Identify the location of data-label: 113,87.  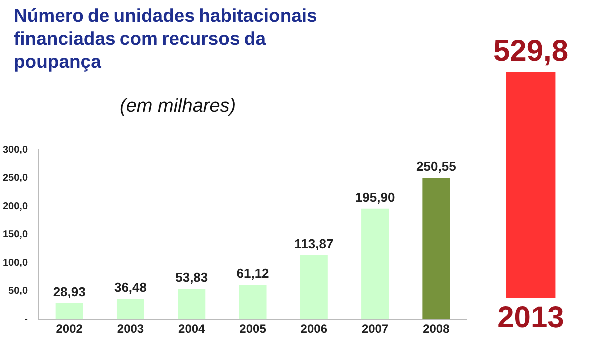
(314, 244).